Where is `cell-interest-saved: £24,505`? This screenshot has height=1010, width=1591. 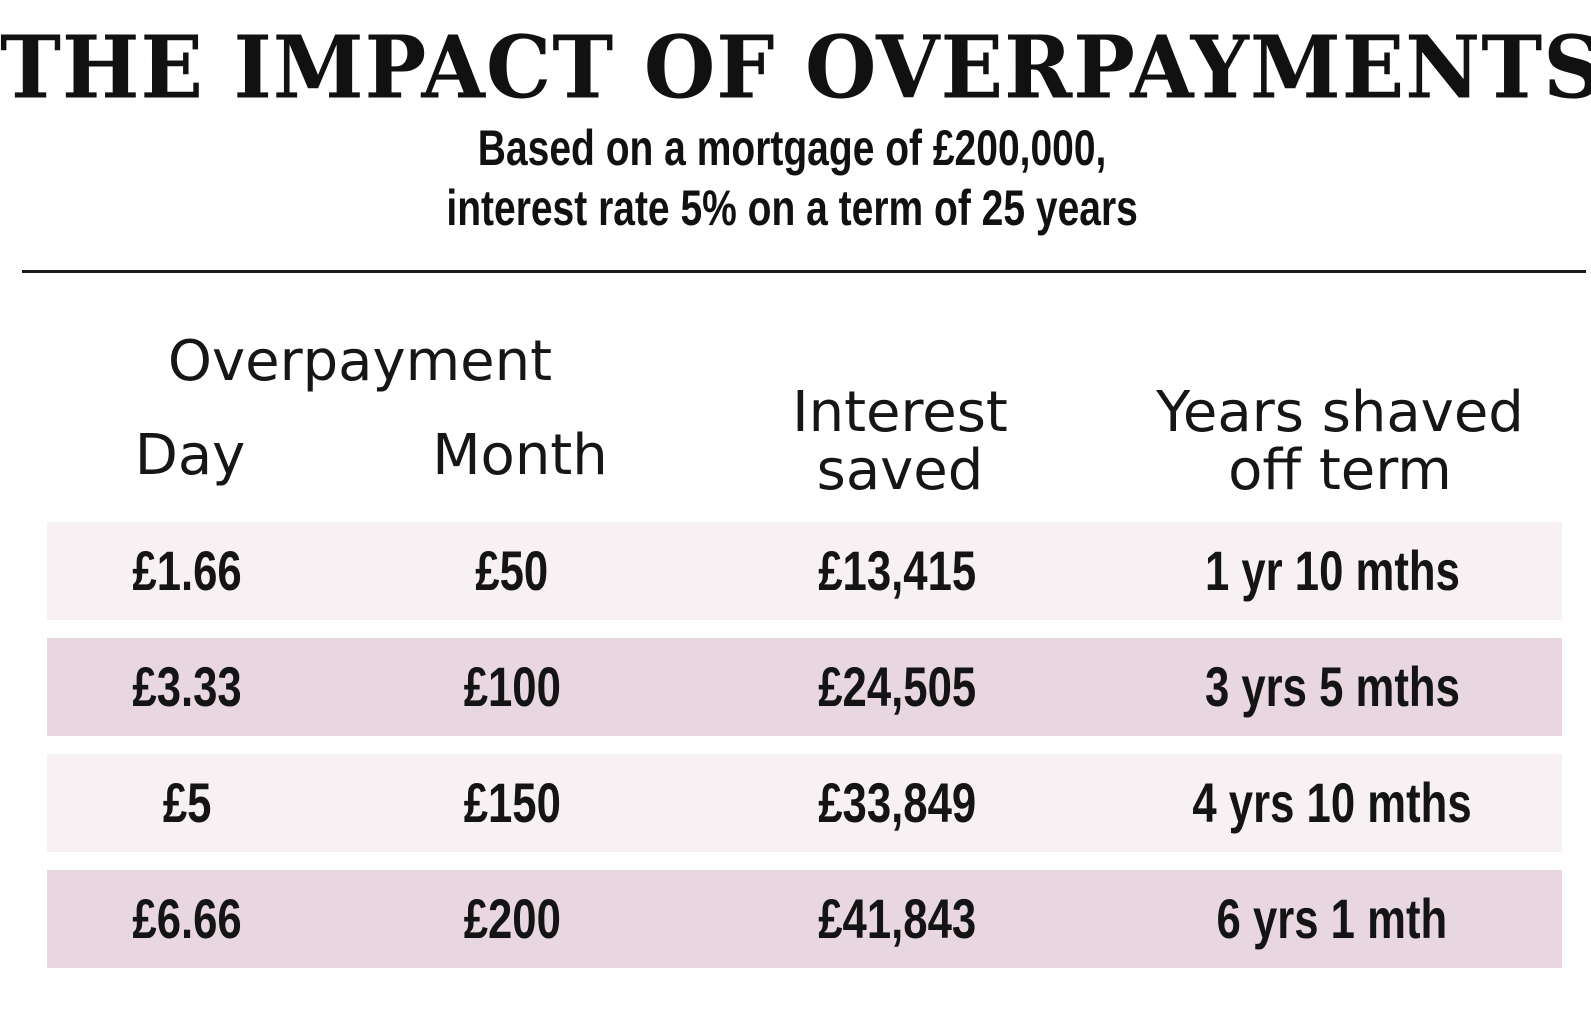 cell-interest-saved: £24,505 is located at coordinates (897, 686).